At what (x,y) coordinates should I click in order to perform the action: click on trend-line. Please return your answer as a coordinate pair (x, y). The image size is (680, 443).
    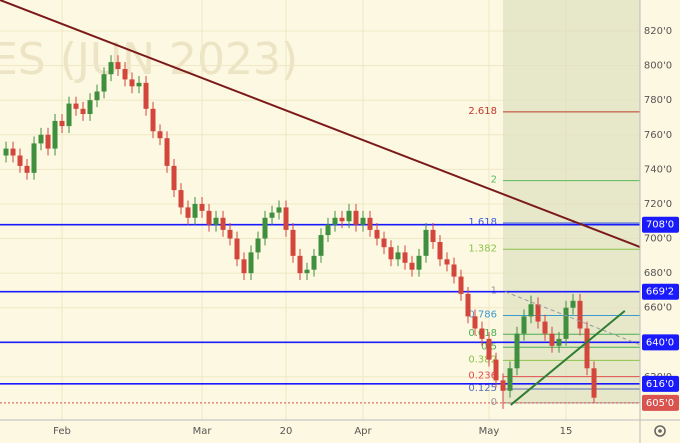
    Looking at the image, I should click on (568, 358).